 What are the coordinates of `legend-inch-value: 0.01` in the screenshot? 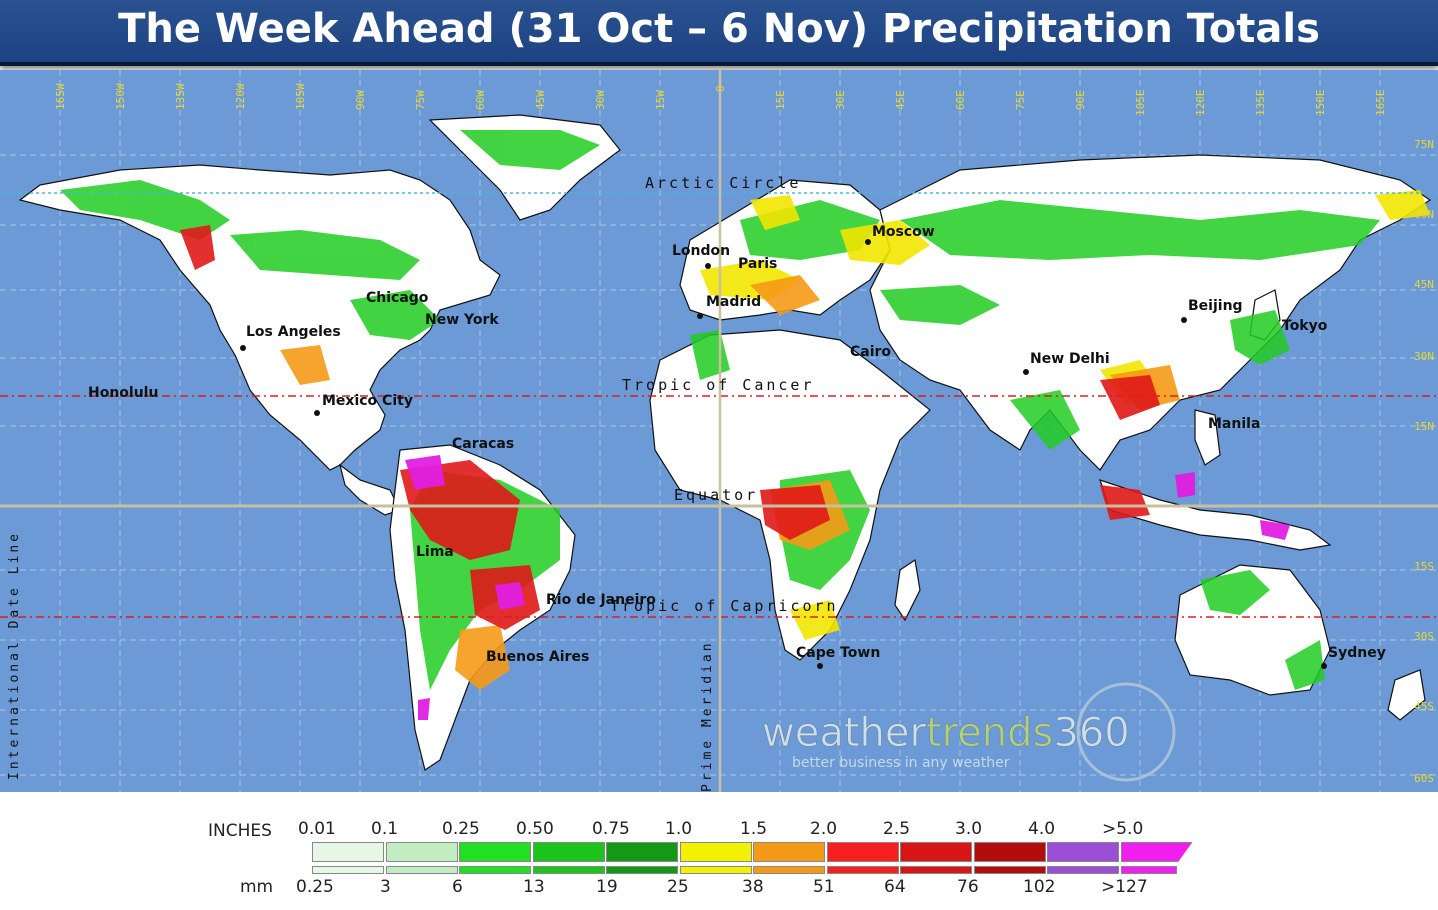 It's located at (317, 829).